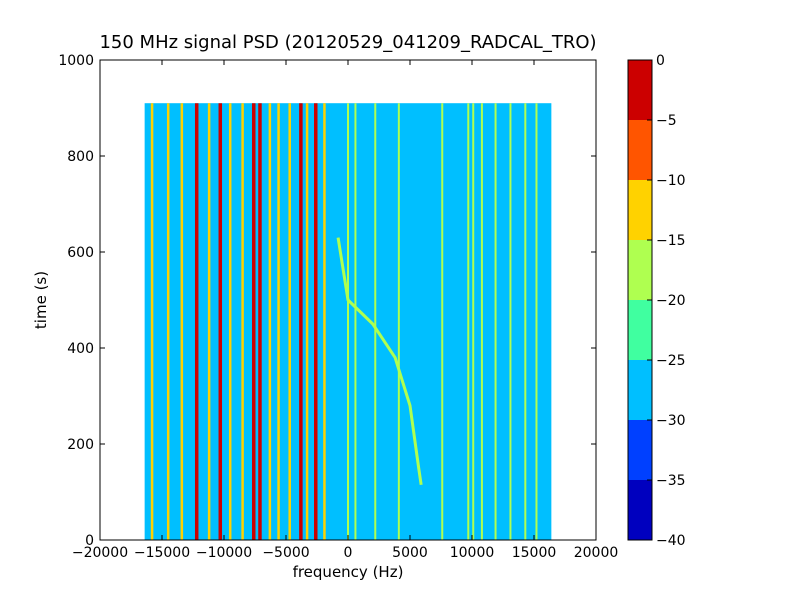 The height and width of the screenshot is (600, 800). Describe the element at coordinates (410, 553) in the screenshot. I see `x-tick-label: 5000` at that location.